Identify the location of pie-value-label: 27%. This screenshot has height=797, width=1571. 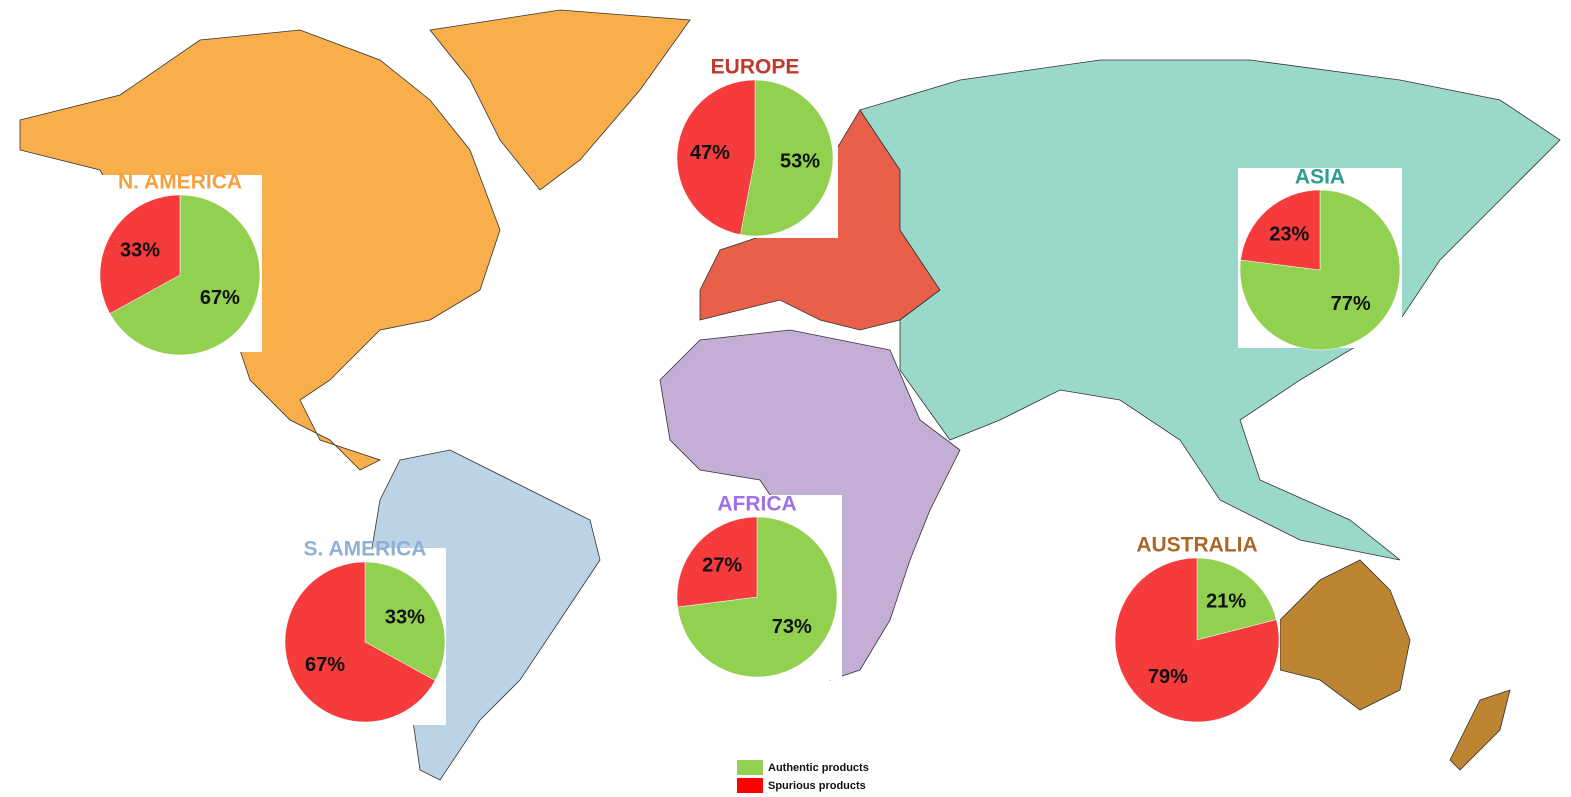
(722, 566).